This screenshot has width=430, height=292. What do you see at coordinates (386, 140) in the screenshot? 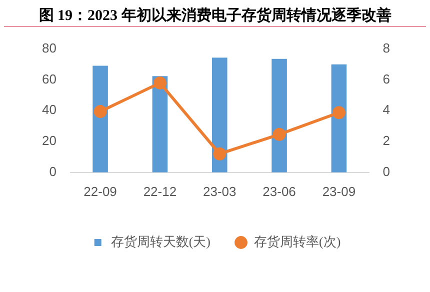
I see `y2-tick-label: 2` at bounding box center [386, 140].